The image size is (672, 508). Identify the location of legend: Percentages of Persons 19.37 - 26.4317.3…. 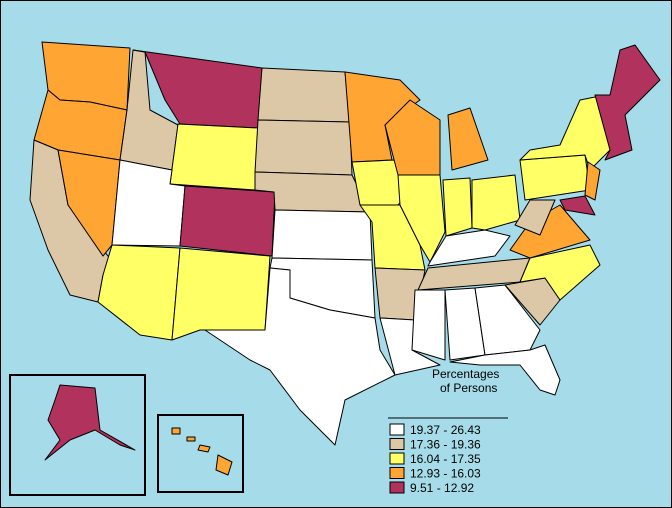
(448, 431).